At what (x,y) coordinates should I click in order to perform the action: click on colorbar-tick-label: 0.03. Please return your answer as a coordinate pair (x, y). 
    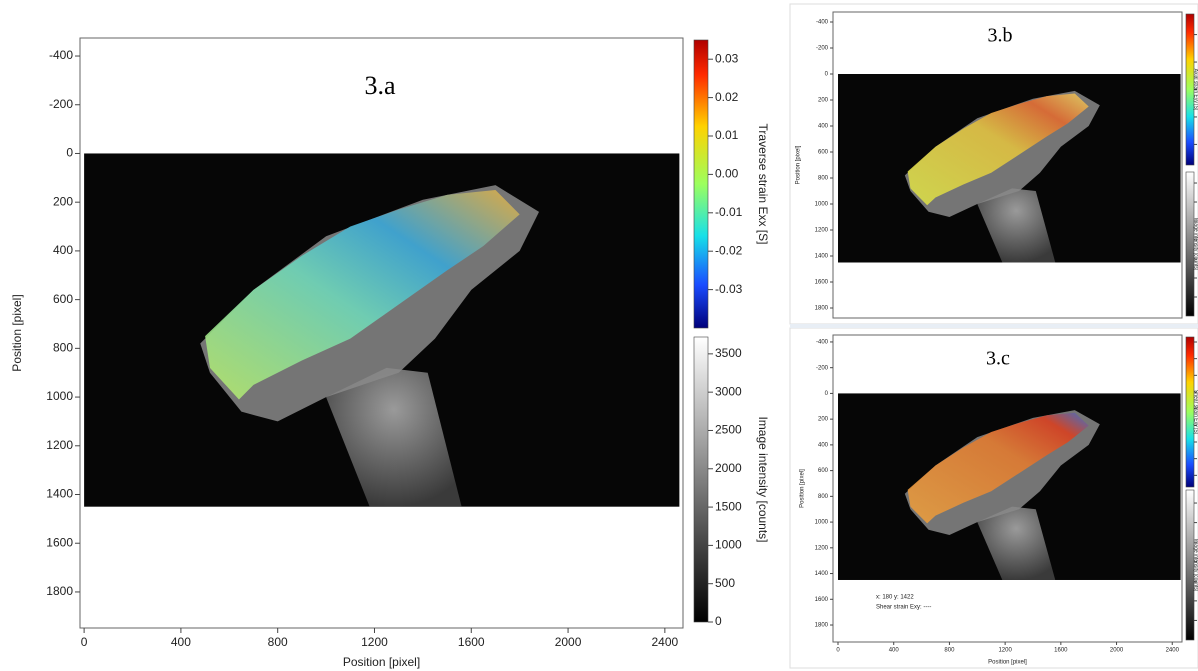
    Looking at the image, I should click on (727, 58).